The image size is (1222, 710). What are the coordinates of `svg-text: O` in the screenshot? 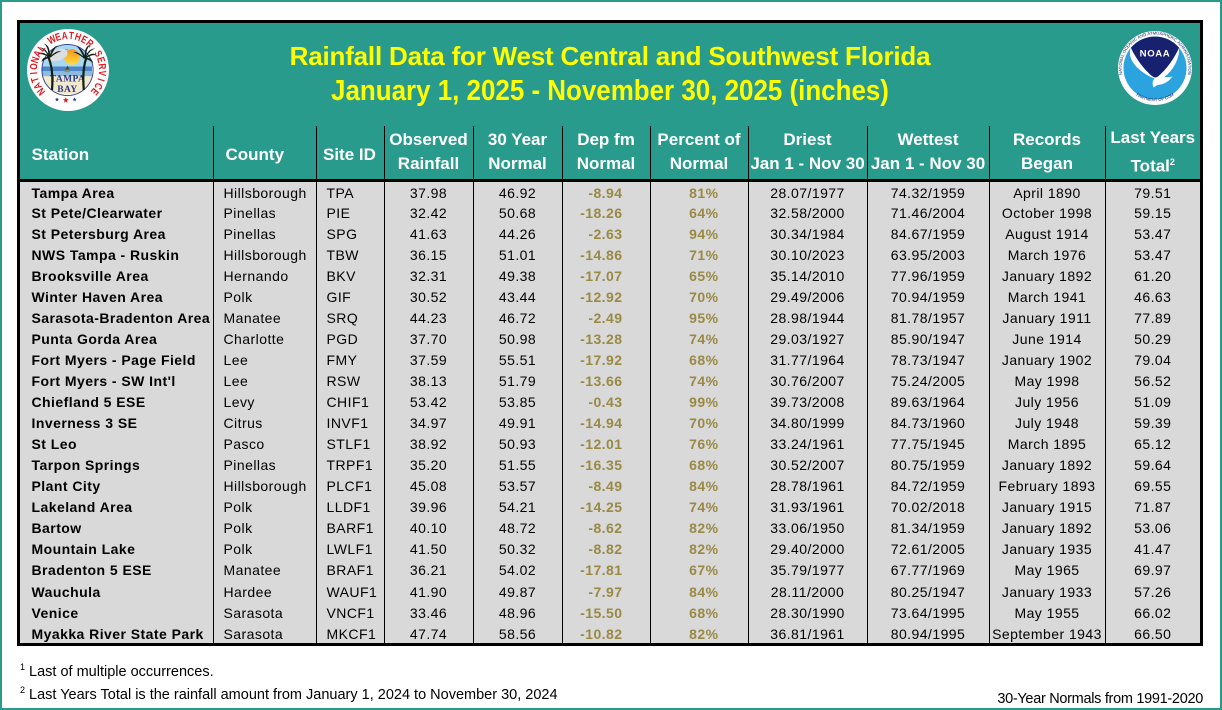 It's located at (33, 67).